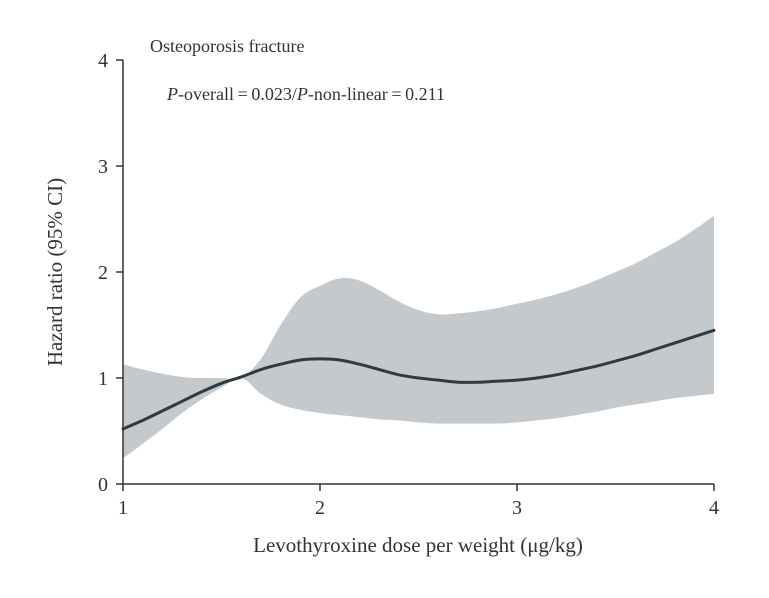  I want to click on p-overall-text: -overall = 0.023/, so click(237, 94).